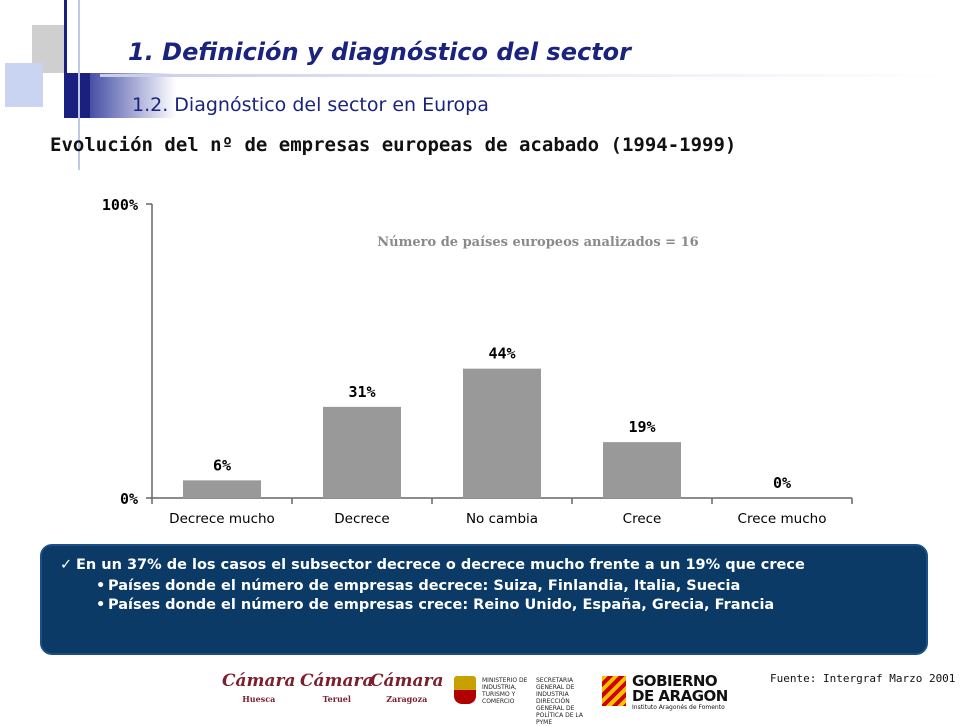 Image resolution: width=960 pixels, height=726 pixels. I want to click on bar-value-label: 0%, so click(782, 483).